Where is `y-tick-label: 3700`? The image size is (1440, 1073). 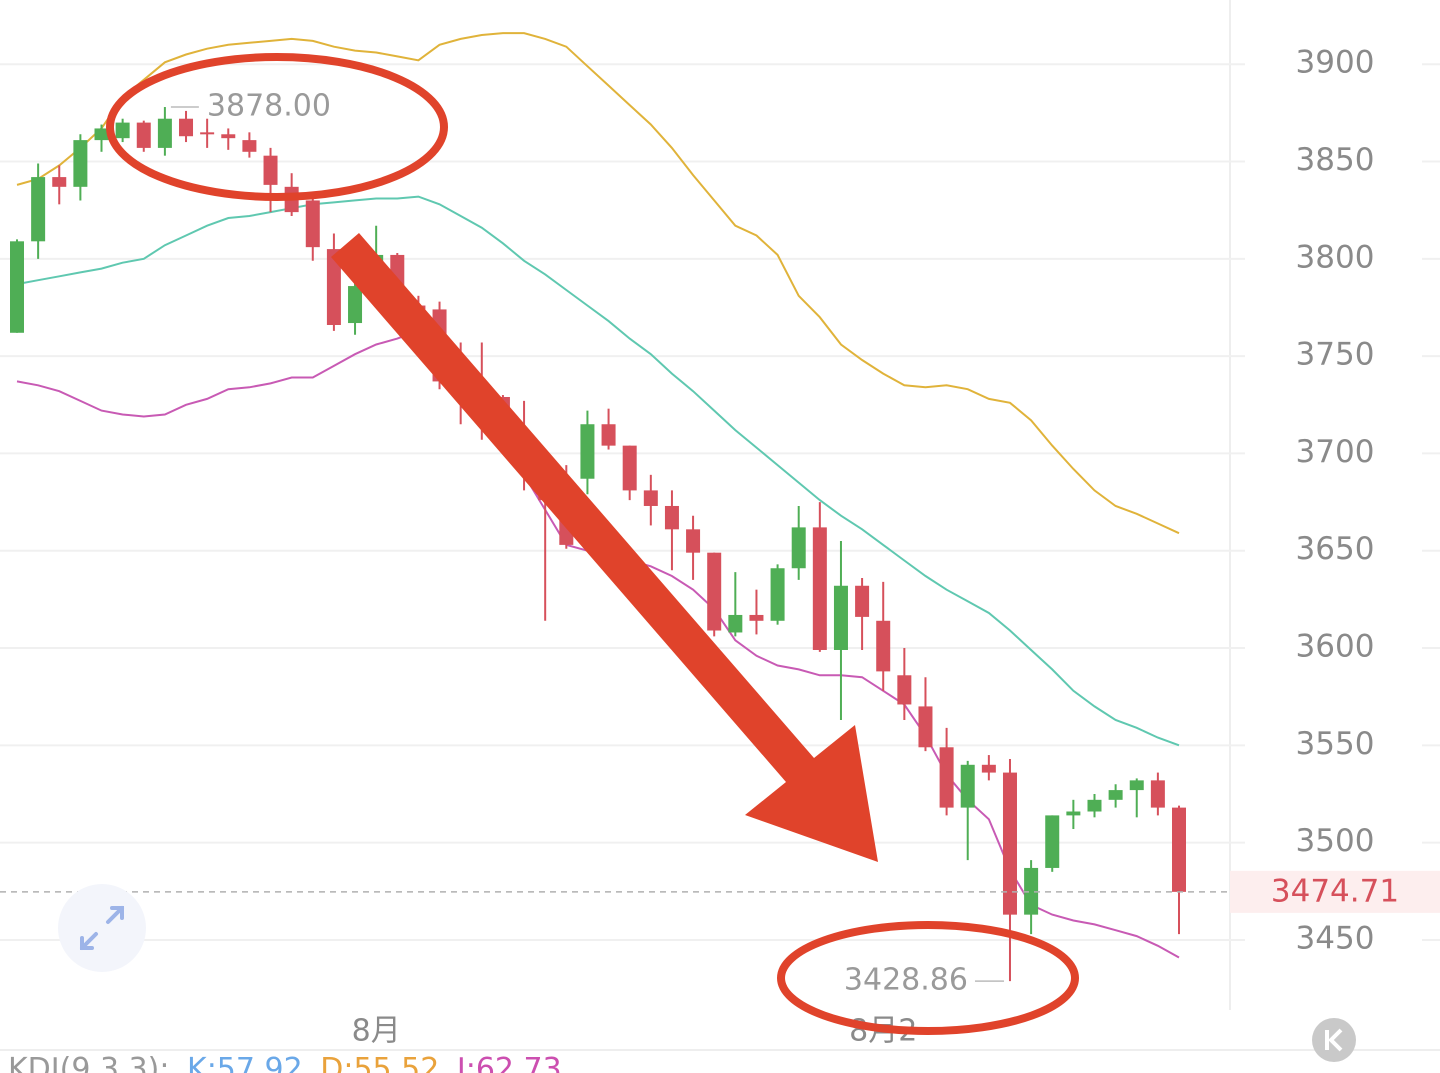
y-tick-label: 3700 is located at coordinates (1335, 452).